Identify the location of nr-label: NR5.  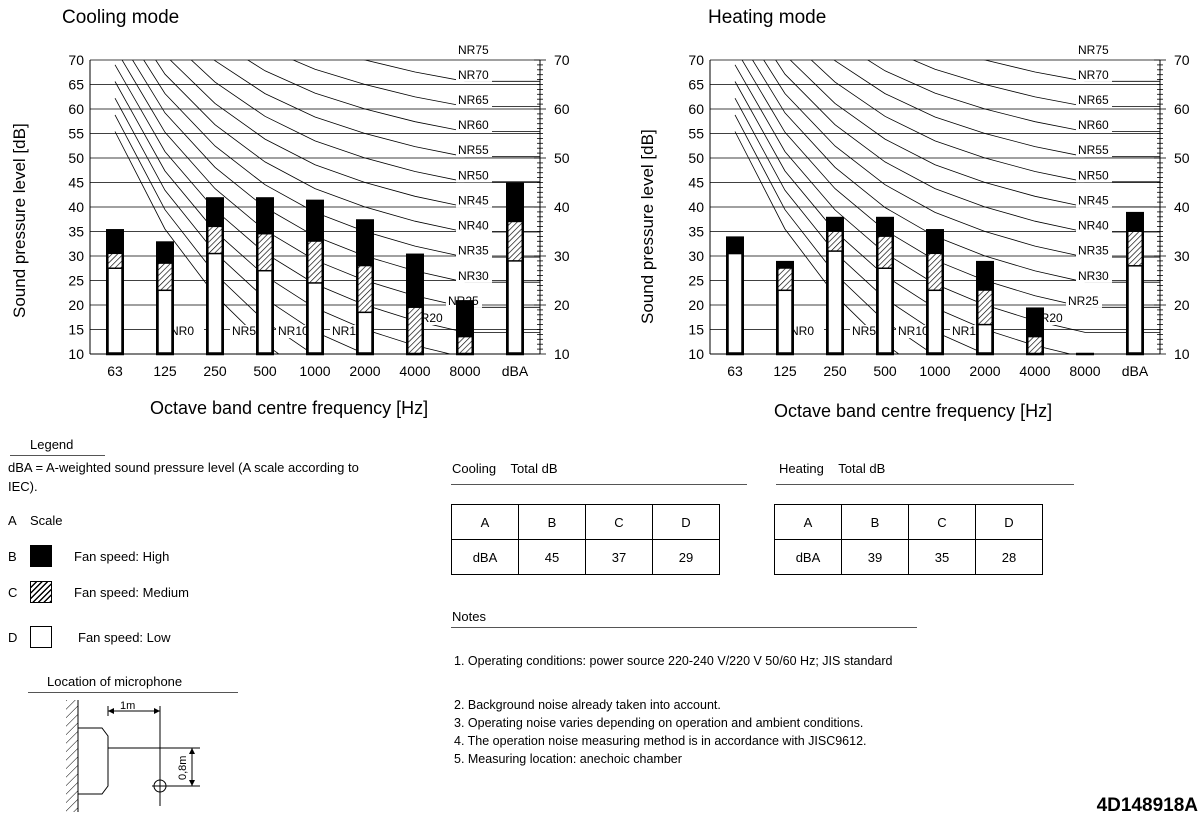
(244, 331).